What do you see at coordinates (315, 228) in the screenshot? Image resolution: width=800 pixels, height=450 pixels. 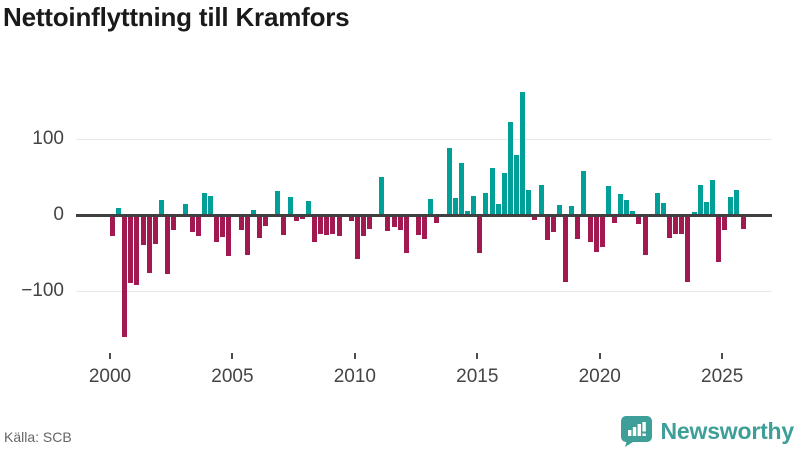 I see `bar-2008-Q2` at bounding box center [315, 228].